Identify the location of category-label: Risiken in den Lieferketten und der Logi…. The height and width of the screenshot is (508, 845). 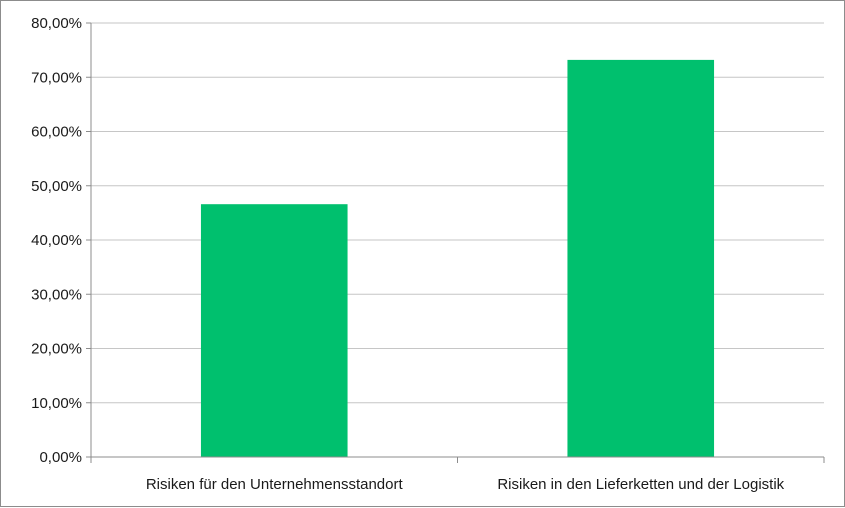
(640, 484).